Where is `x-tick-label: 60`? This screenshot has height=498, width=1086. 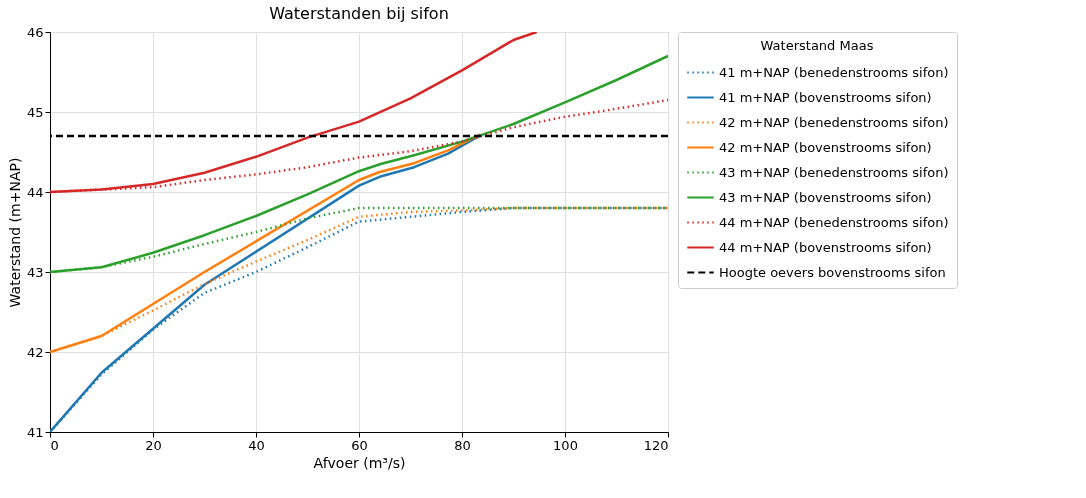
x-tick-label: 60 is located at coordinates (359, 445).